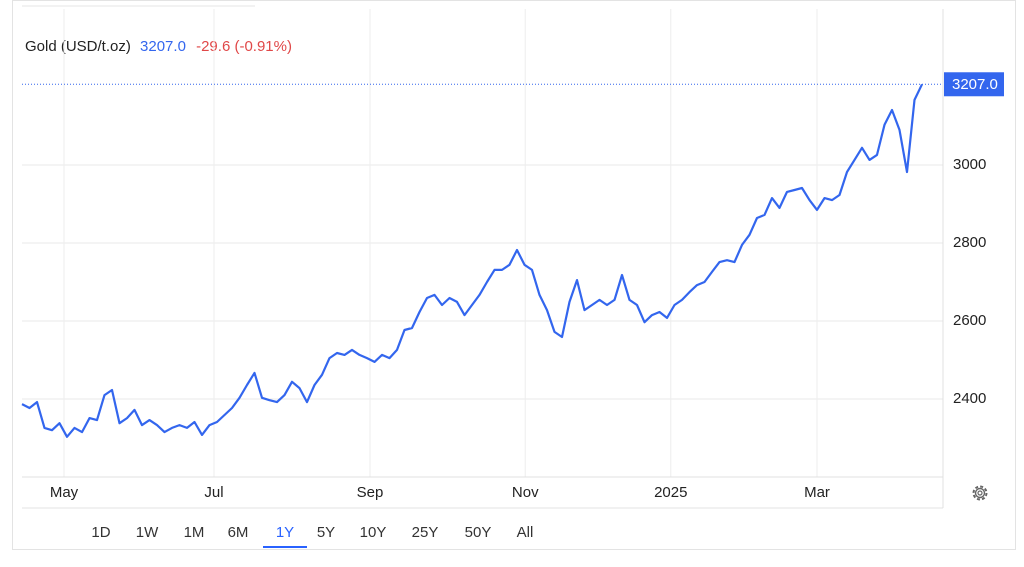 This screenshot has width=1024, height=567. What do you see at coordinates (285, 547) in the screenshot?
I see `range-underline` at bounding box center [285, 547].